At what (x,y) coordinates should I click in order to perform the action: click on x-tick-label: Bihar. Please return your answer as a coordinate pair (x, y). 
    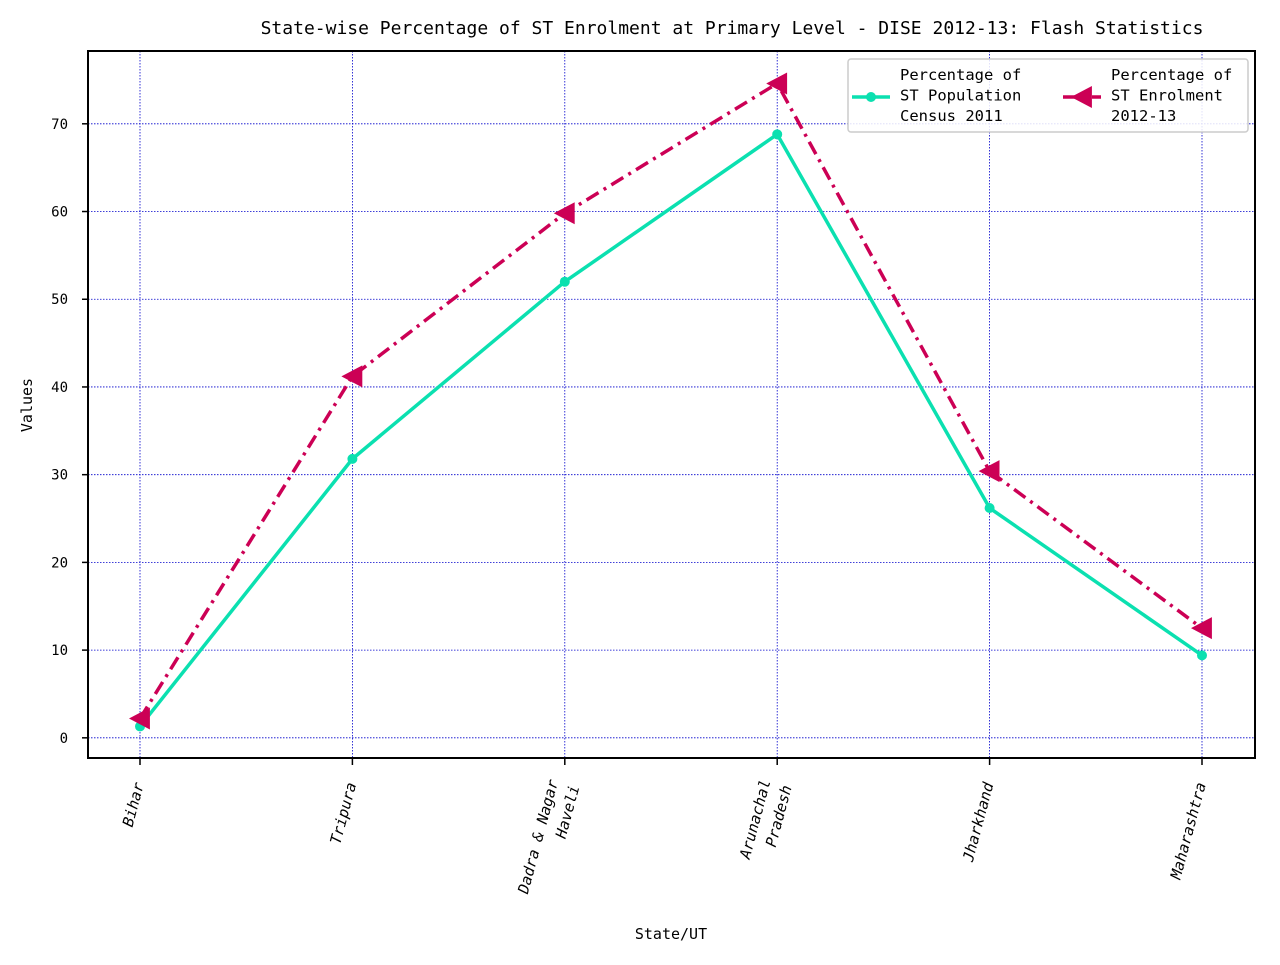
    Looking at the image, I should click on (133, 804).